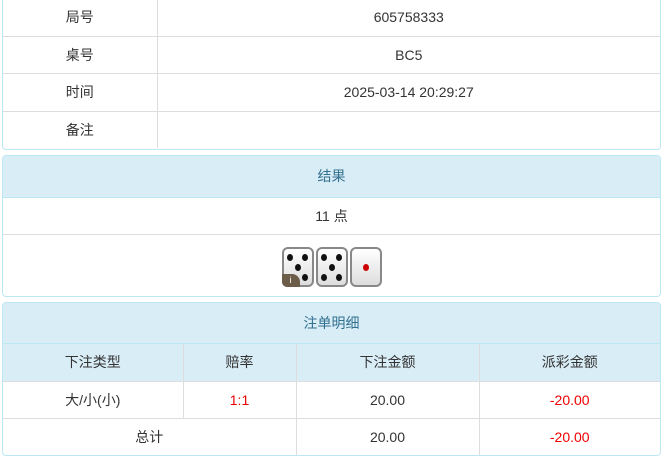  Describe the element at coordinates (93, 399) in the screenshot. I see `bet-type: 大/小(小)` at that location.